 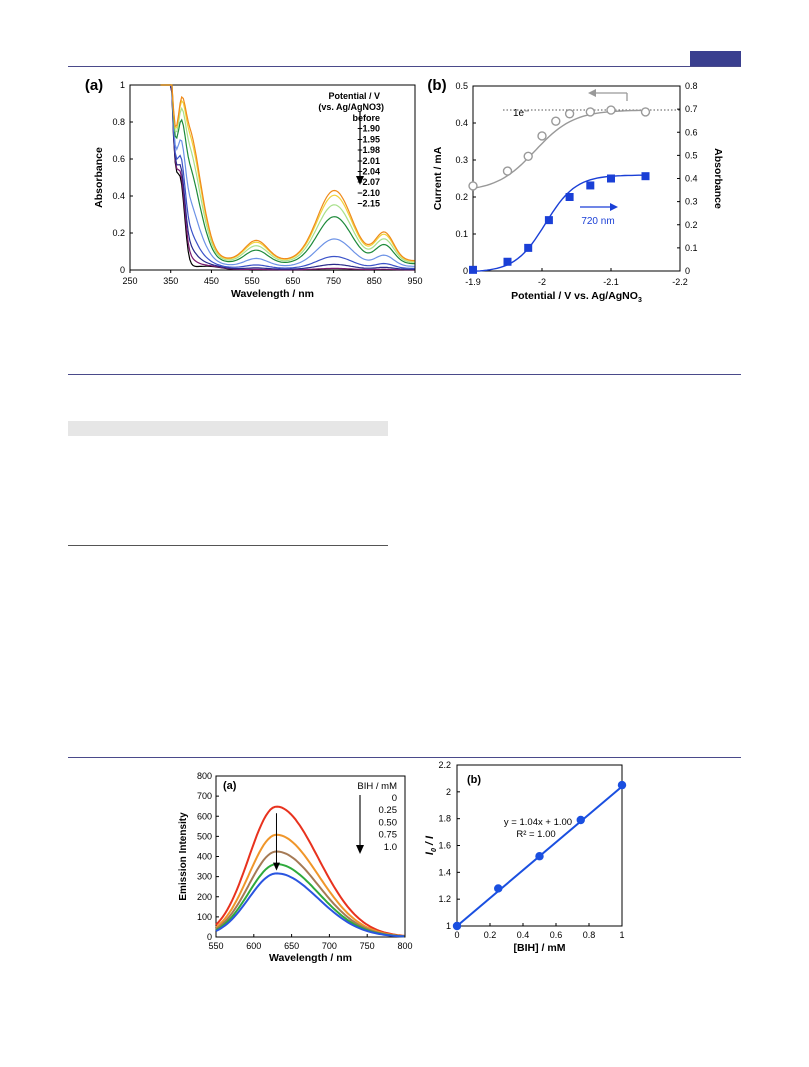 I want to click on y-tick-label: 100, so click(x=204, y=917).